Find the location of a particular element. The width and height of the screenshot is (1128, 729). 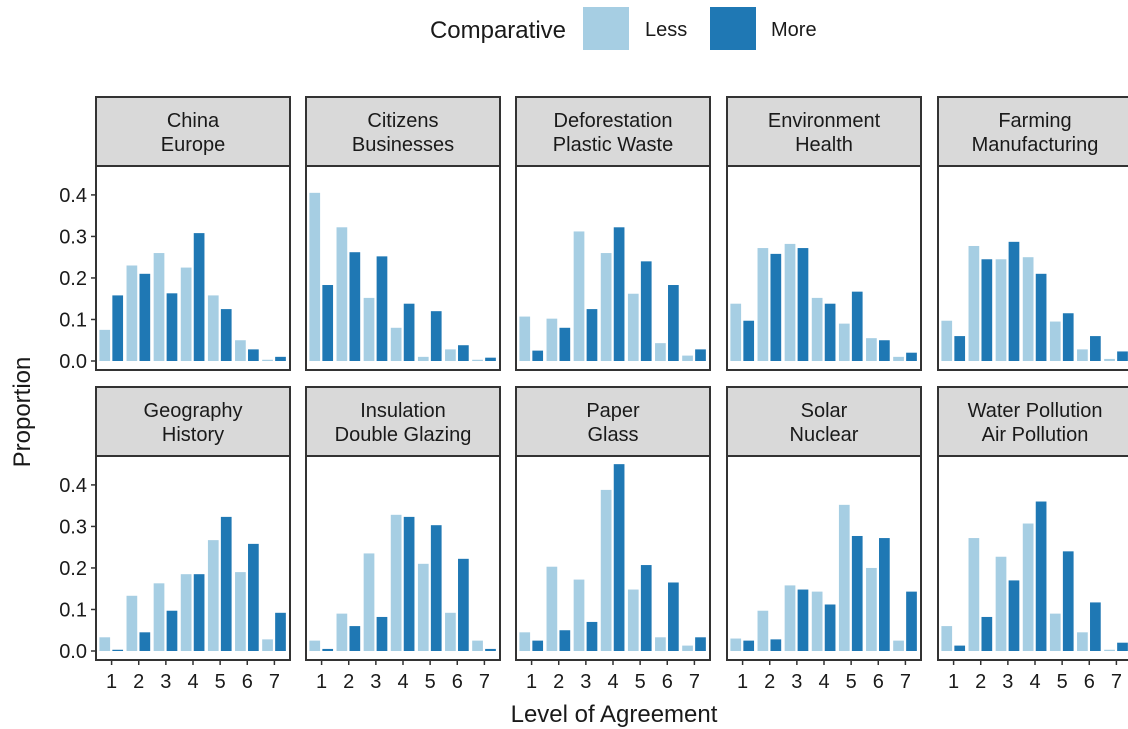

y-tick-label: 0.1 is located at coordinates (73, 320).